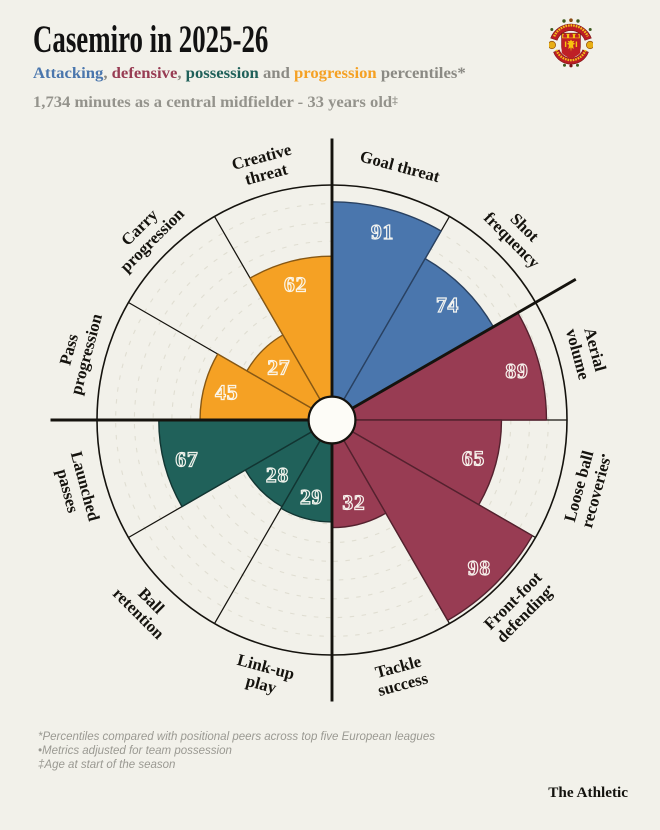 This screenshot has height=830, width=660. Describe the element at coordinates (586, 352) in the screenshot. I see `svg-text: Aerialvolume` at that location.